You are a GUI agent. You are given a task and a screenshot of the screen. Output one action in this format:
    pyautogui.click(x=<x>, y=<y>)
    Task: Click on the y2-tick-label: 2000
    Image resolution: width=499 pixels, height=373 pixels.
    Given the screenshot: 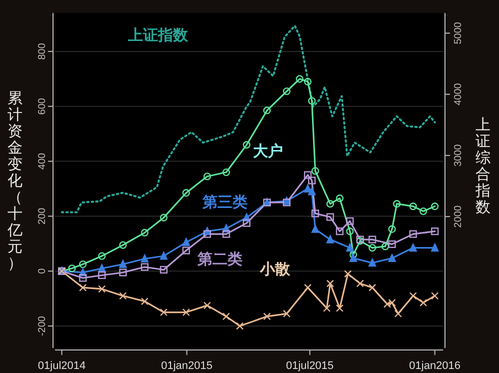 What is the action you would take?
    pyautogui.click(x=458, y=216)
    